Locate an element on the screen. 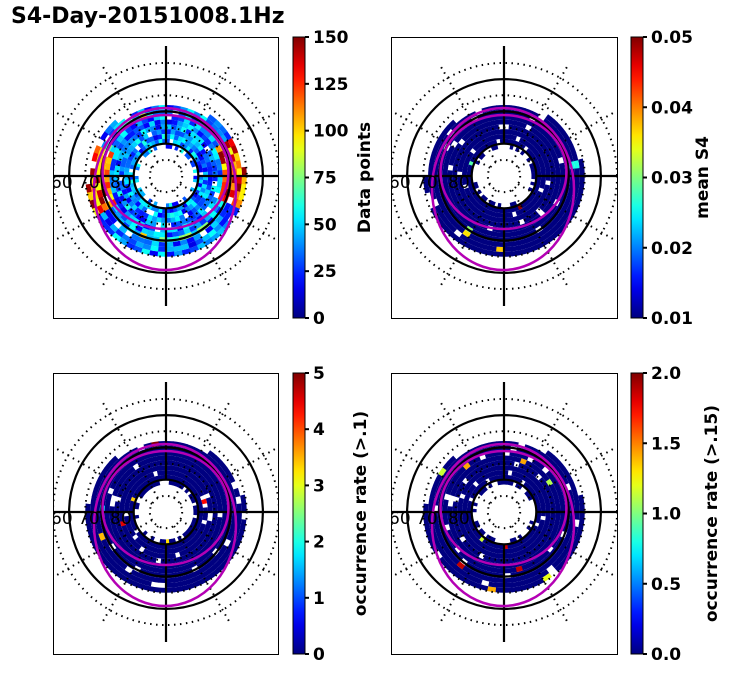  colorbar-tick-label: 0.0 is located at coordinates (666, 655).